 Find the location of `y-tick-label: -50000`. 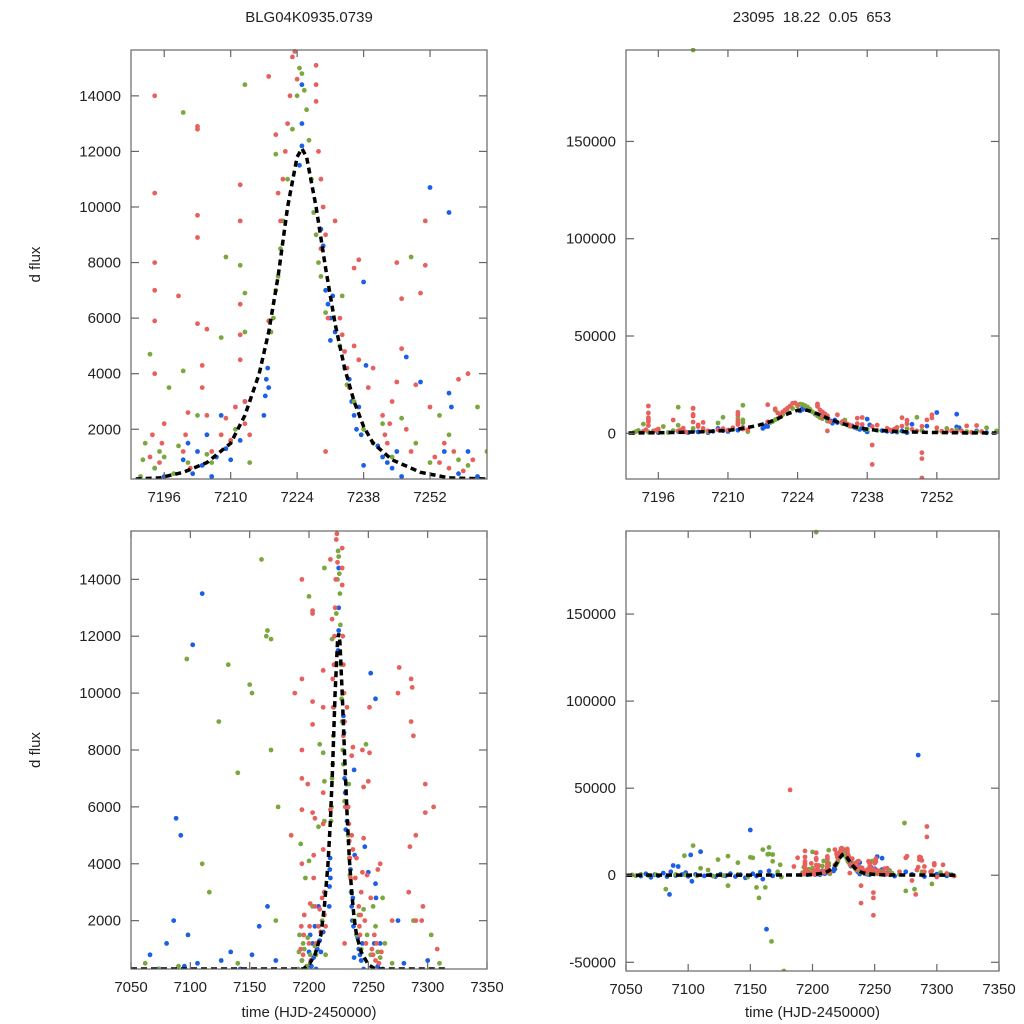

y-tick-label: -50000 is located at coordinates (592, 962).